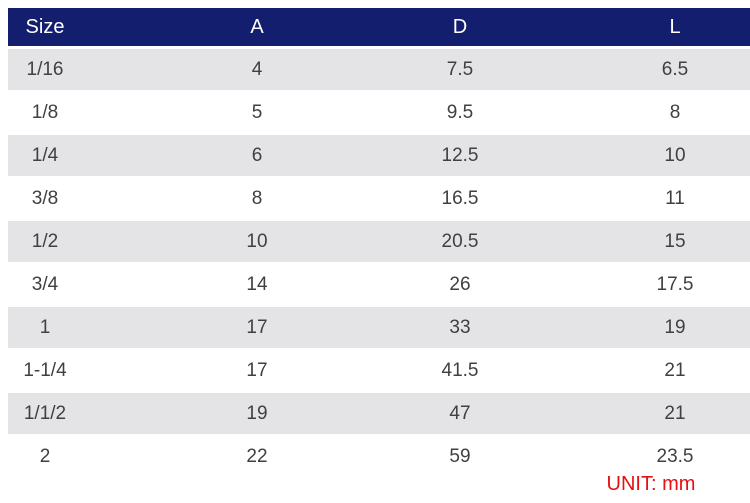  What do you see at coordinates (45, 198) in the screenshot?
I see `cell-size: 3/8` at bounding box center [45, 198].